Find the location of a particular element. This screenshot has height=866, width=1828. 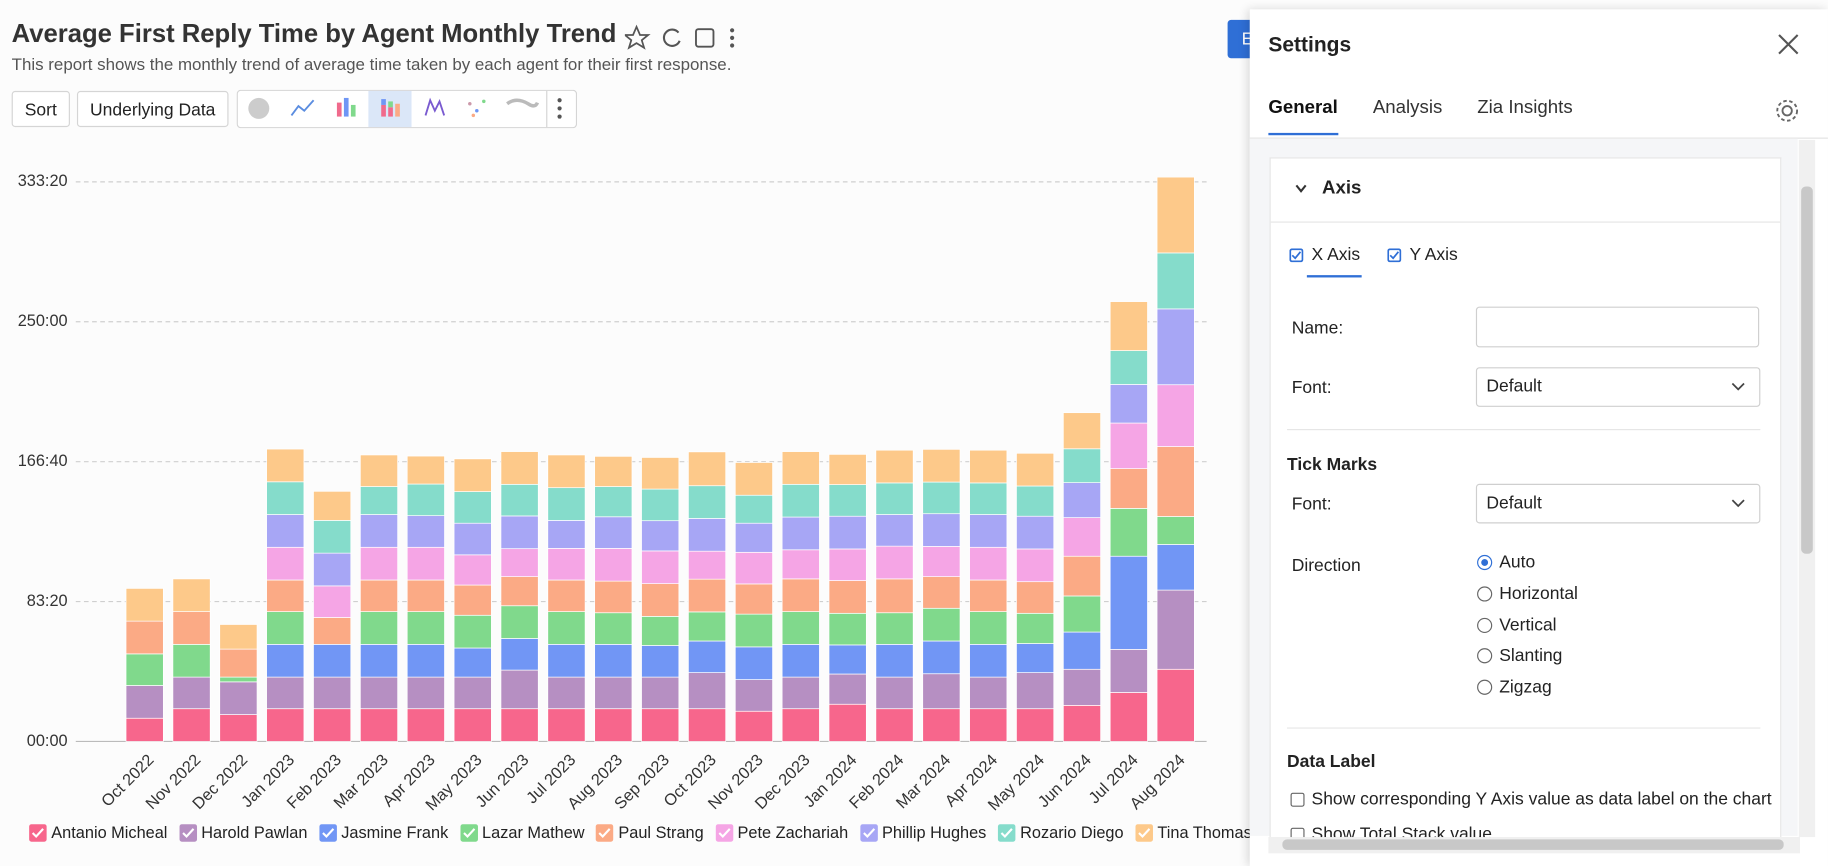

close-button is located at coordinates (1788, 44).